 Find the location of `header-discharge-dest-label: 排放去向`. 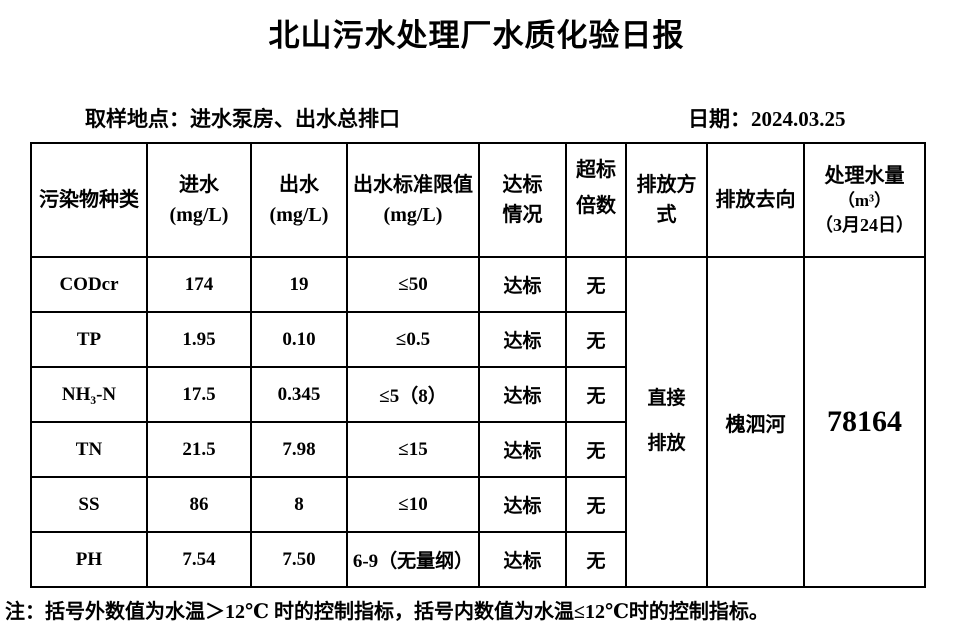

header-discharge-dest-label: 排放去向 is located at coordinates (755, 200).